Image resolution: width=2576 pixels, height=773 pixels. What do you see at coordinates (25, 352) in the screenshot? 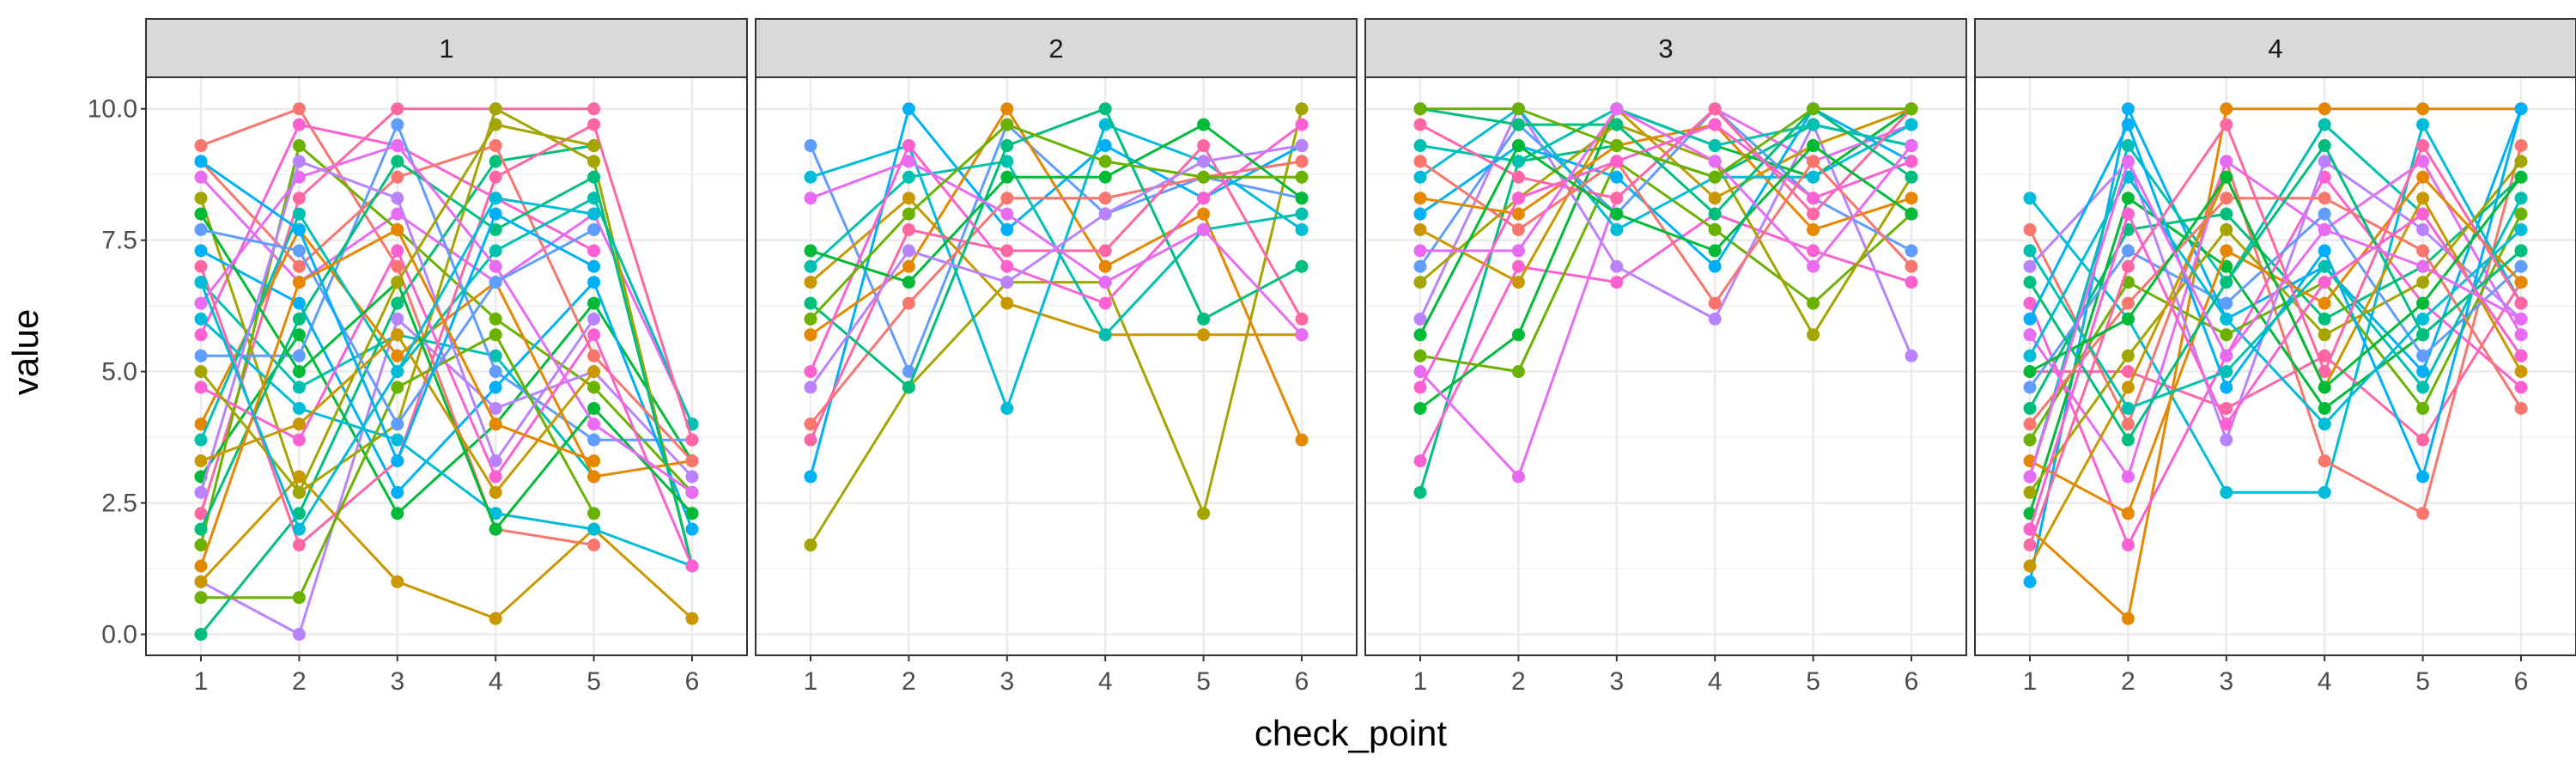
I see `y-axis-title: value` at bounding box center [25, 352].